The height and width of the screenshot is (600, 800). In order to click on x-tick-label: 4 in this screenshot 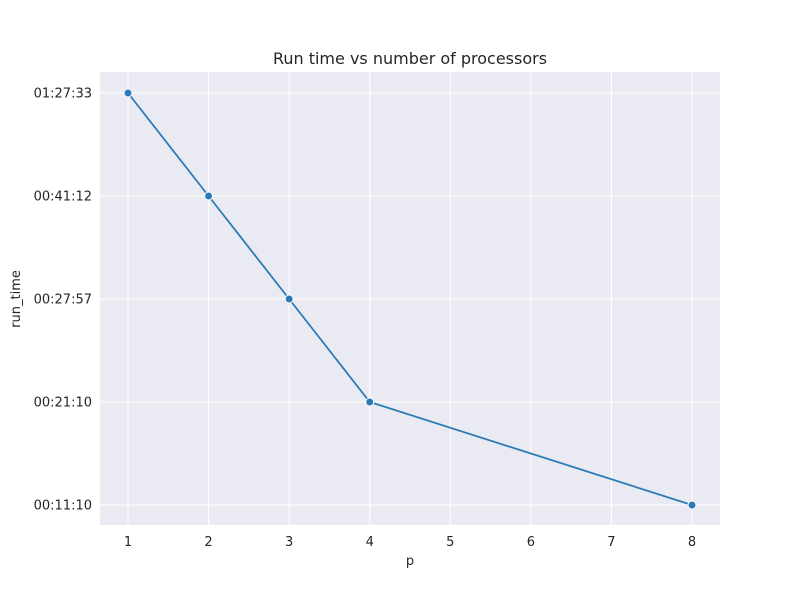, I will do `click(370, 542)`.